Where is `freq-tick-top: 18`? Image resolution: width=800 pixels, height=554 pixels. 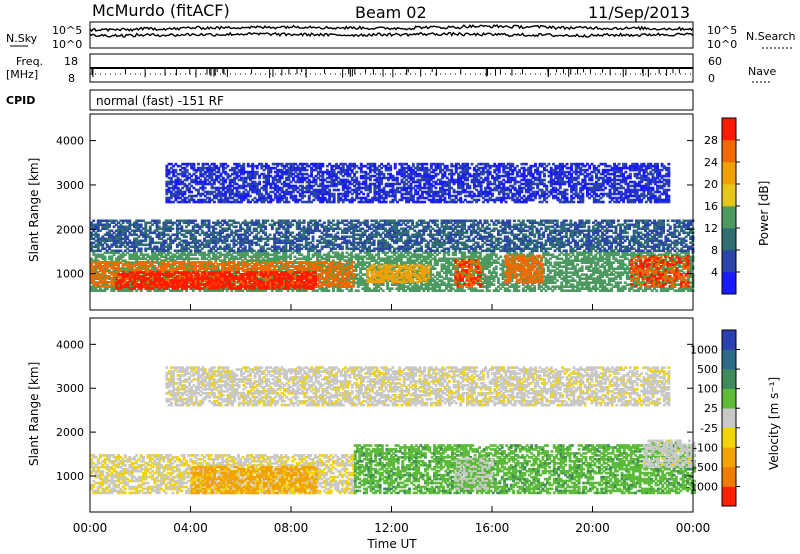
freq-tick-top: 18 is located at coordinates (71, 61).